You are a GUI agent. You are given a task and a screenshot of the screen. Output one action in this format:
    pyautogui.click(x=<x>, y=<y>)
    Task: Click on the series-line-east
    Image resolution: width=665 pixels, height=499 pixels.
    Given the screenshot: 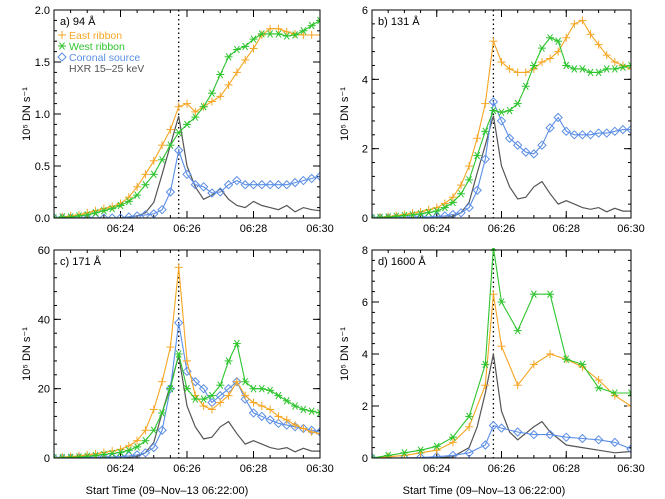 What is the action you would take?
    pyautogui.click(x=501, y=376)
    